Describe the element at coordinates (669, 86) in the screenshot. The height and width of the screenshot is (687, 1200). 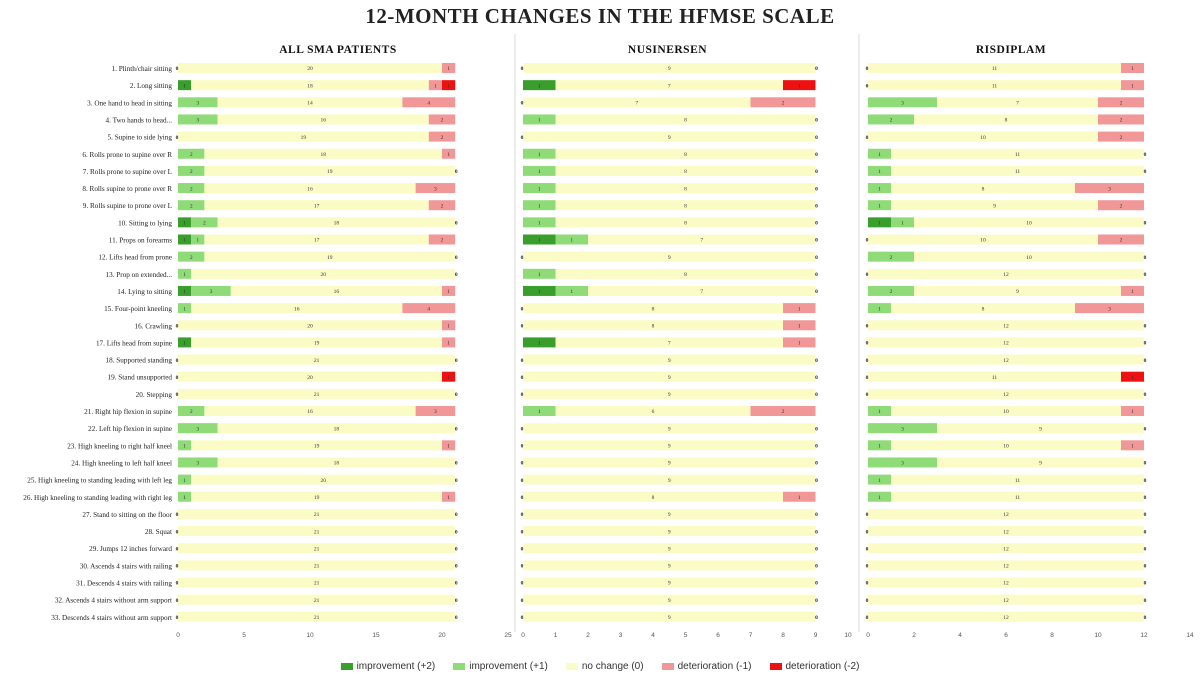
I see `bar-value-label: 7` at that location.